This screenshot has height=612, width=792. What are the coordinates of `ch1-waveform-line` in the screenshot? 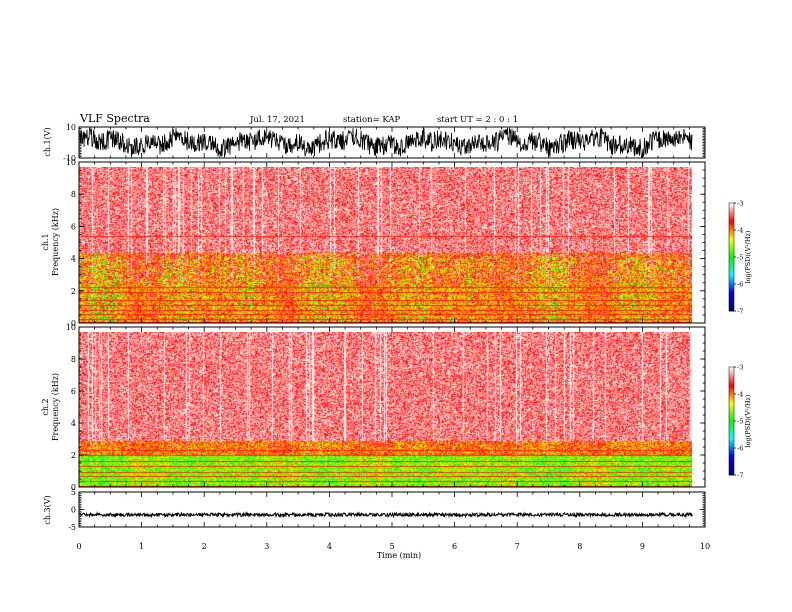 It's located at (386, 142).